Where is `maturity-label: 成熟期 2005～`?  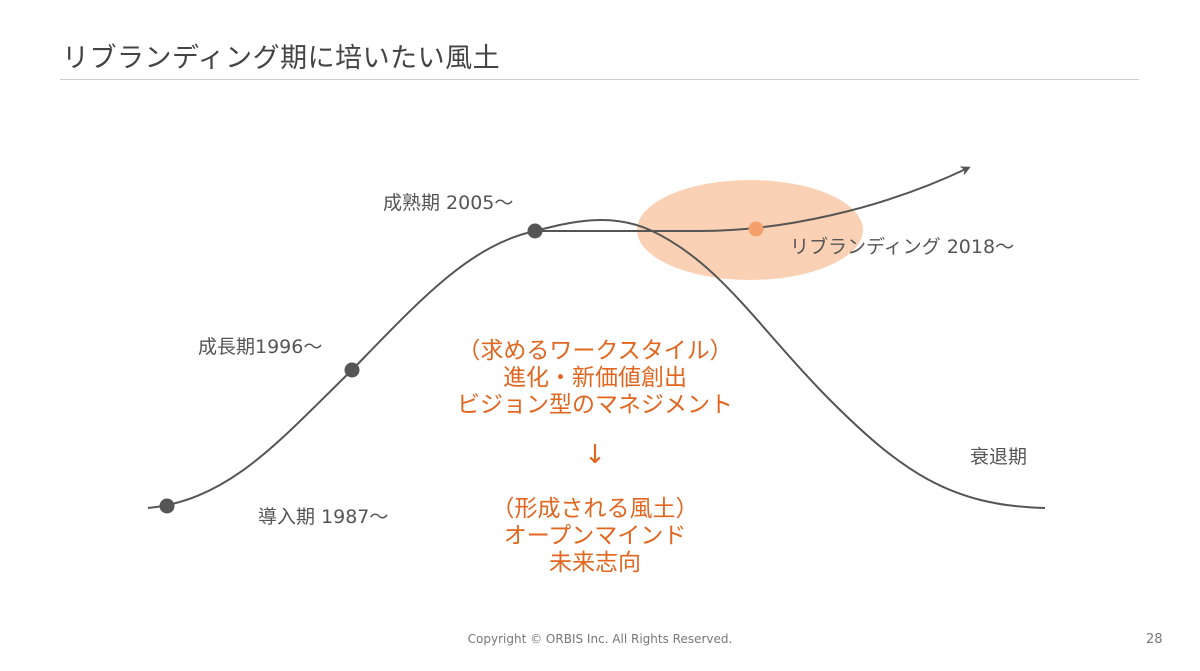 maturity-label: 成熟期 2005～ is located at coordinates (448, 203).